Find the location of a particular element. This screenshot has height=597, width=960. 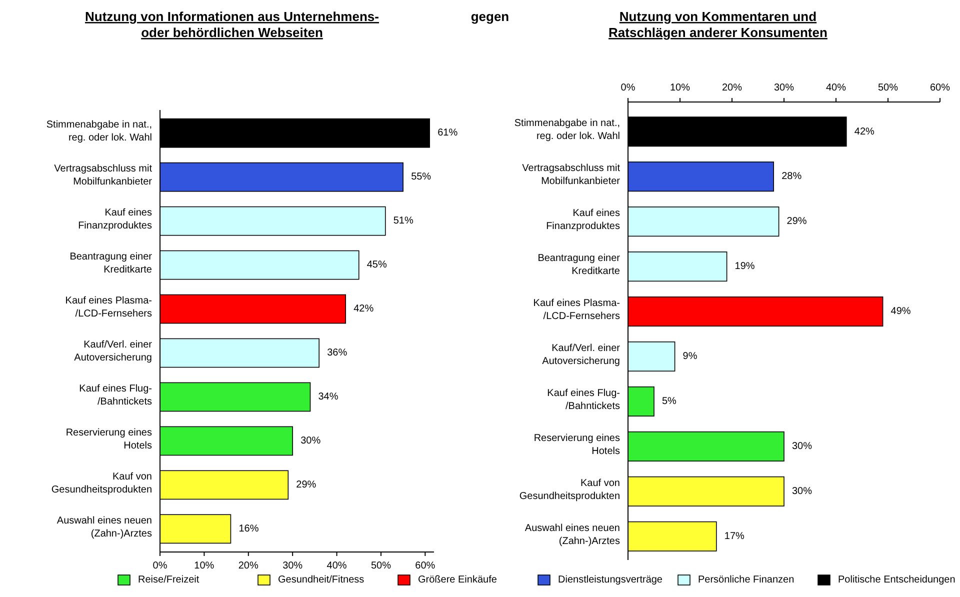

text: 5% is located at coordinates (669, 402).